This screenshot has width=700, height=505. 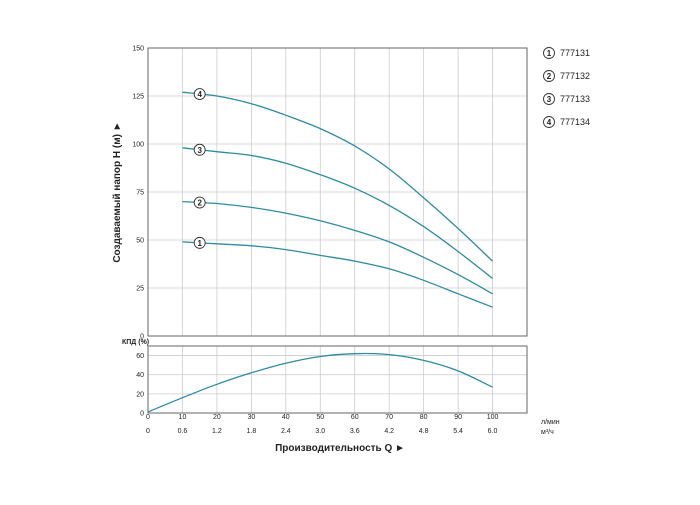 I want to click on x-axis-title: Производительность Q ►, so click(x=340, y=448).